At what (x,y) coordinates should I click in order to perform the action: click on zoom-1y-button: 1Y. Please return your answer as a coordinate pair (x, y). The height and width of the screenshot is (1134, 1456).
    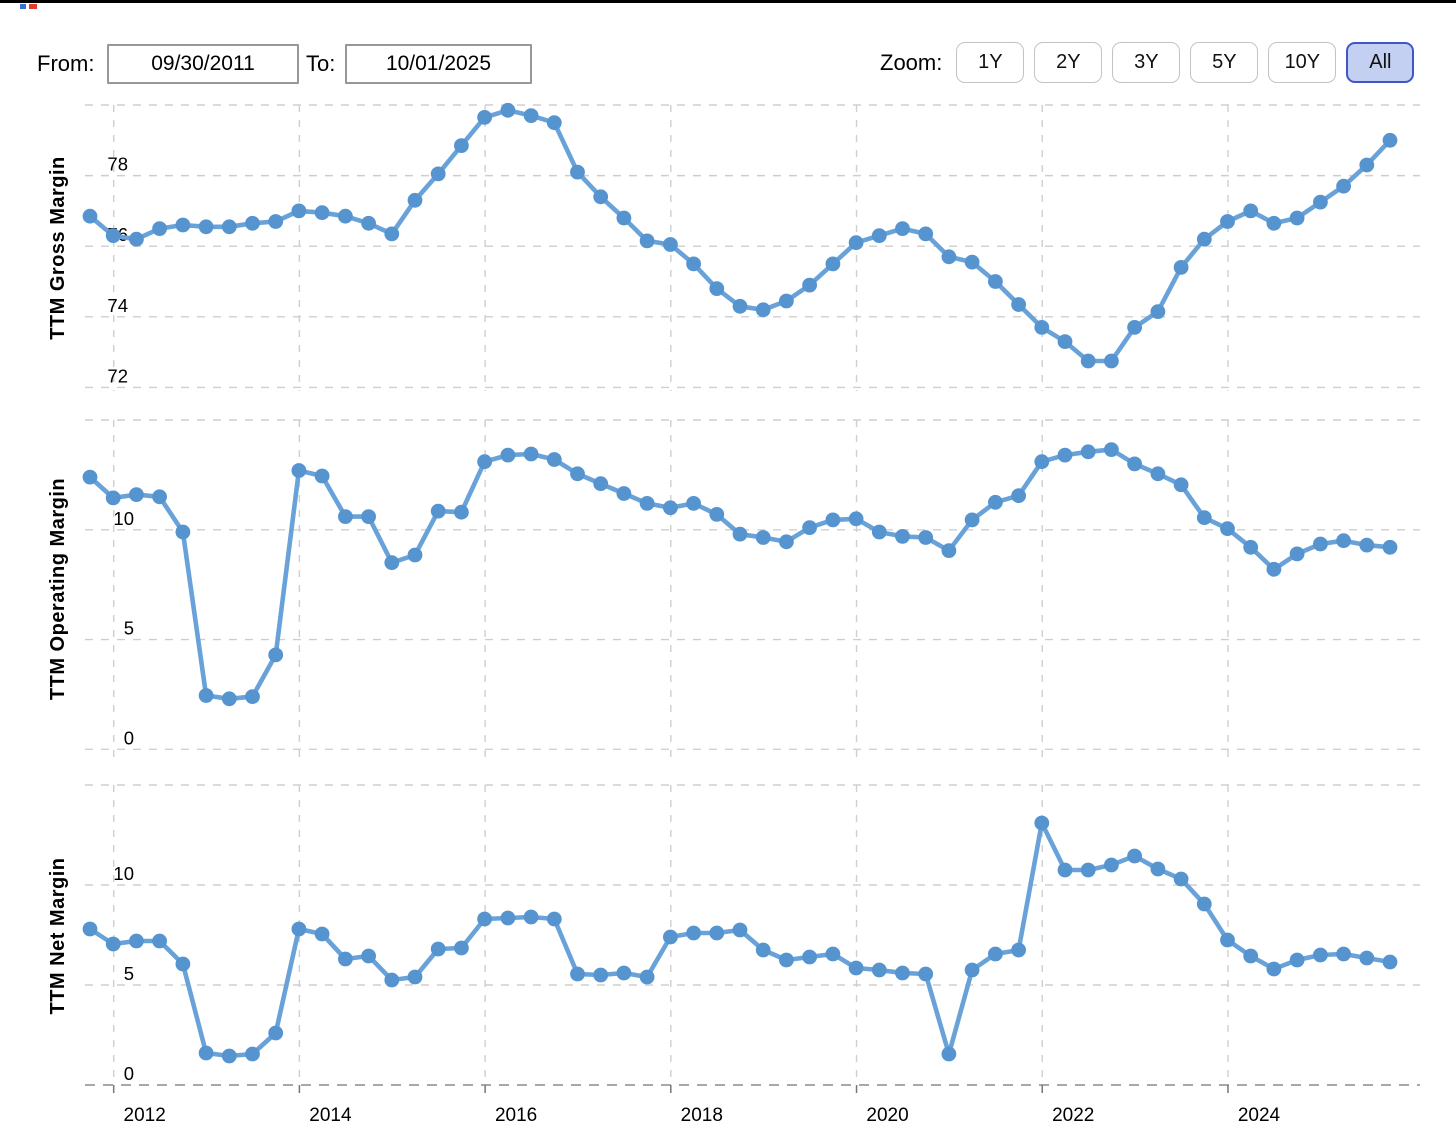
    Looking at the image, I should click on (990, 62).